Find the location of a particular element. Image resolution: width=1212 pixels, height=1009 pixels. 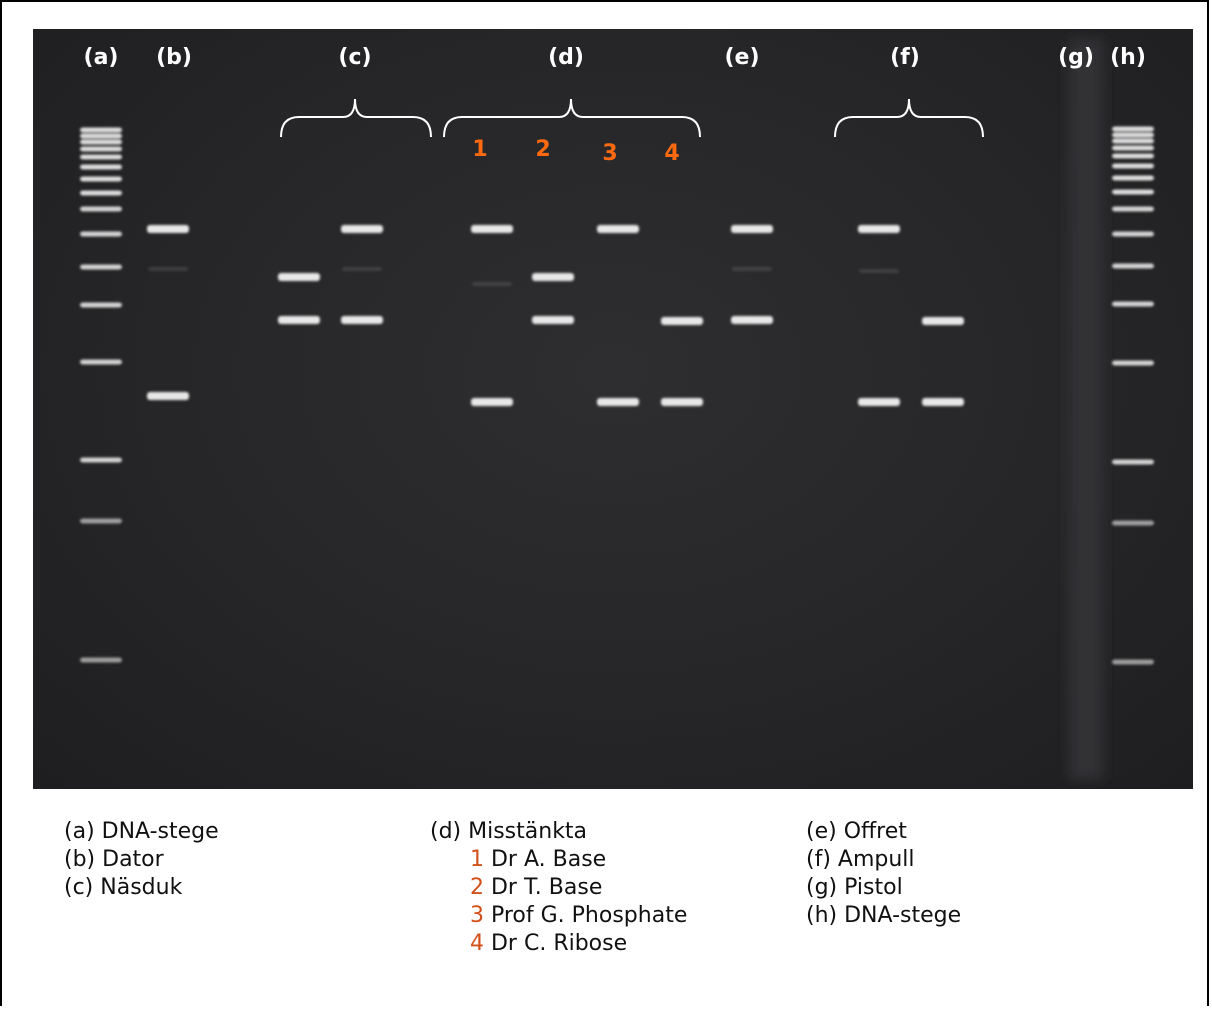

legend-item-h: (h) DNA-stege is located at coordinates (883, 916).